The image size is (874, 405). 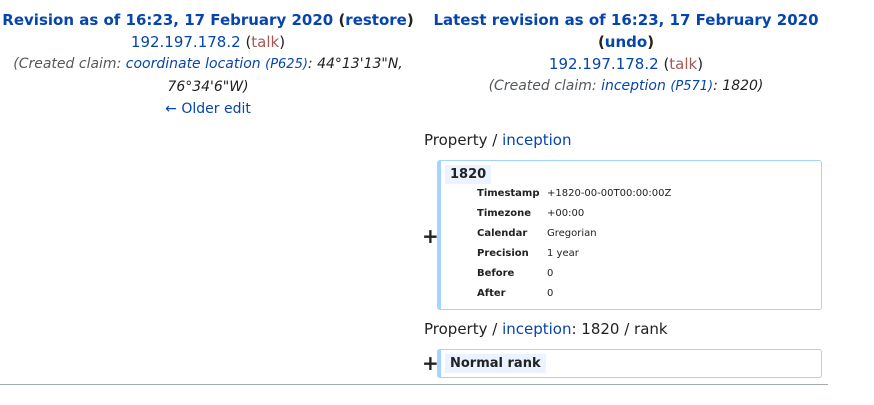 I want to click on inception-property-link: inception, so click(x=537, y=140).